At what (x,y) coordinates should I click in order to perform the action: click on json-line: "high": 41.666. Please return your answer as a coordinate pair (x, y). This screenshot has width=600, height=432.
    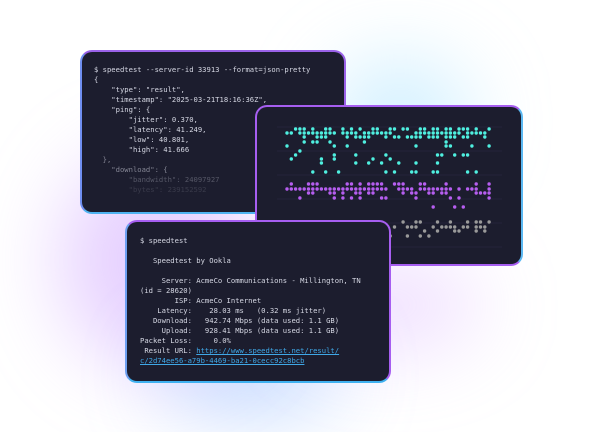
    Looking at the image, I should click on (142, 149).